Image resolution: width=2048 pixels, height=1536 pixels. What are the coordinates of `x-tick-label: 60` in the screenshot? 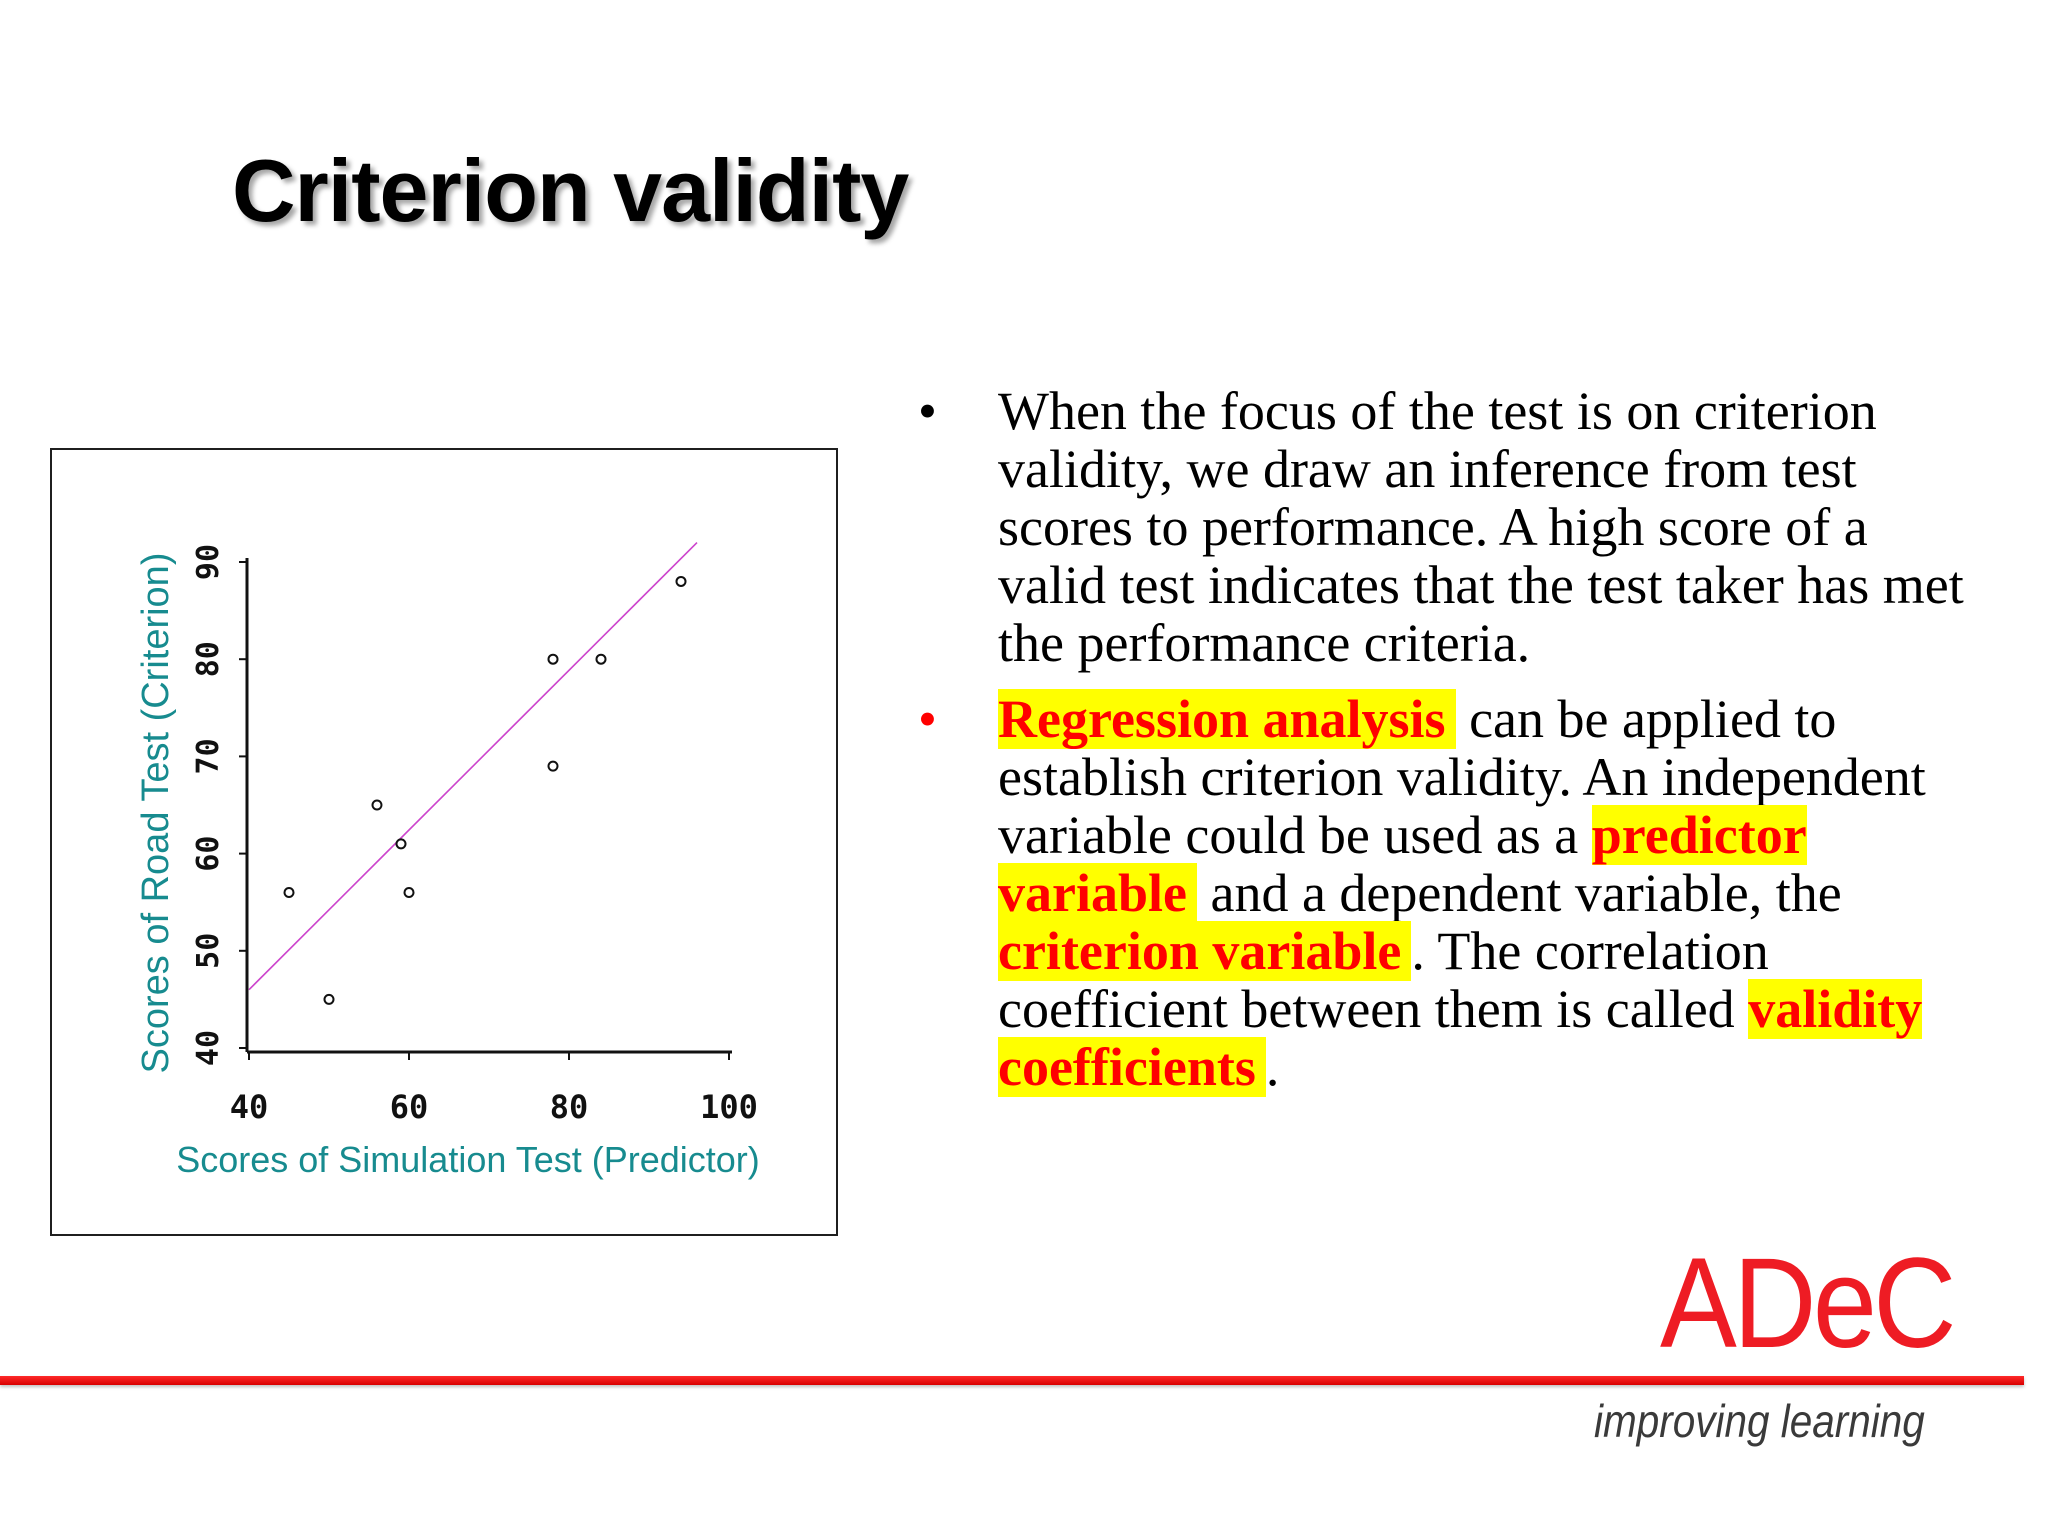 It's located at (409, 1107).